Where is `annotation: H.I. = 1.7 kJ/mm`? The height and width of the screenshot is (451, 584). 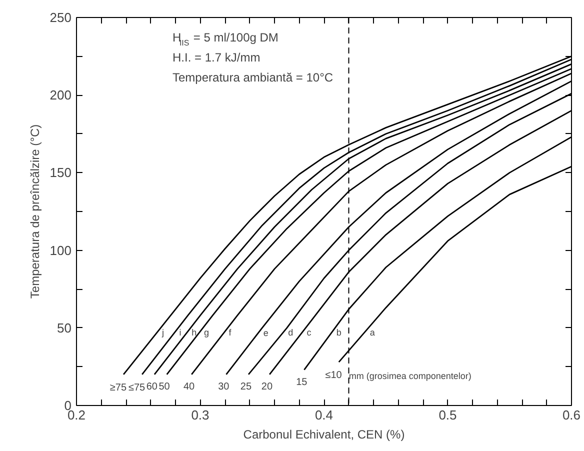
annotation: H.I. = 1.7 kJ/mm is located at coordinates (216, 57).